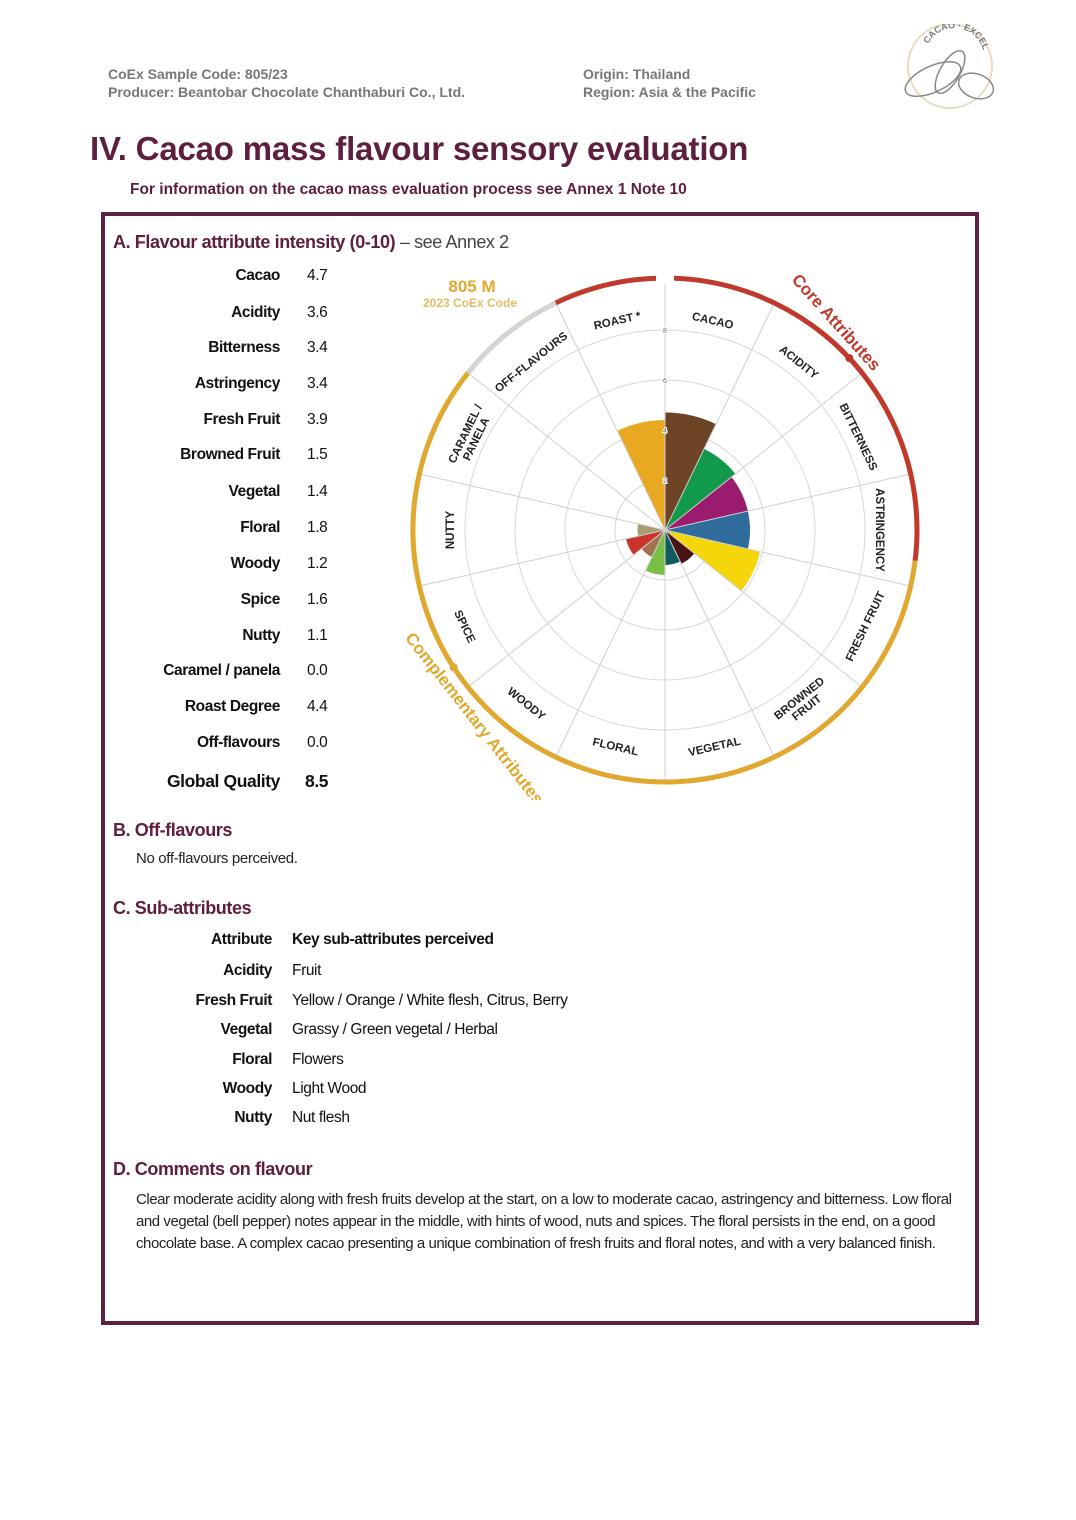  I want to click on attribute-value: 1.6, so click(317, 599).